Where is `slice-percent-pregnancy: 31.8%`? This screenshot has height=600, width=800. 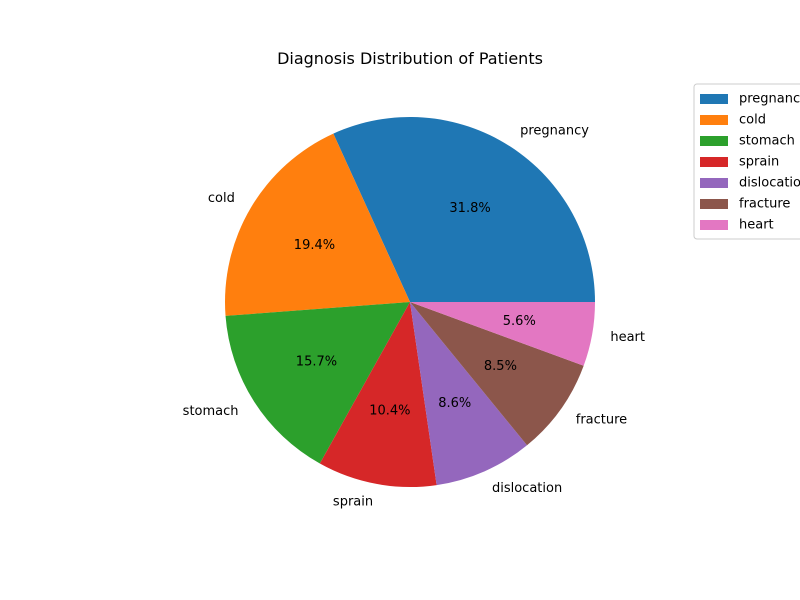
slice-percent-pregnancy: 31.8% is located at coordinates (469, 208).